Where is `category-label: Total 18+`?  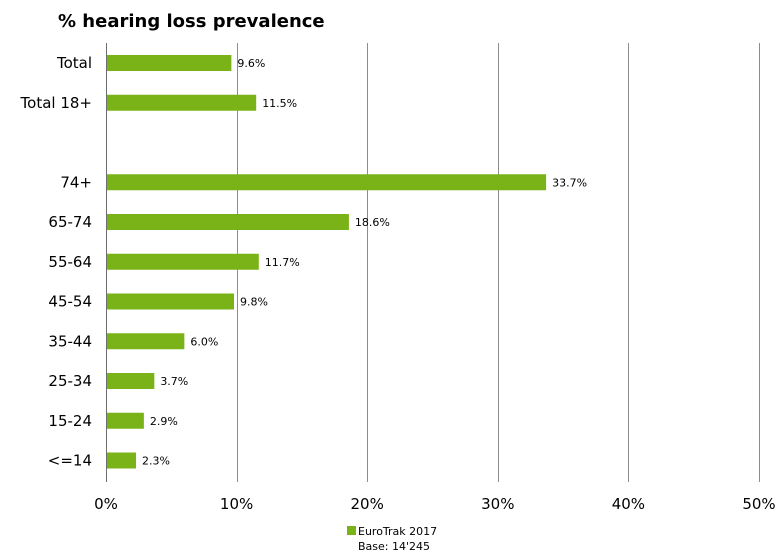 category-label: Total 18+ is located at coordinates (56, 103).